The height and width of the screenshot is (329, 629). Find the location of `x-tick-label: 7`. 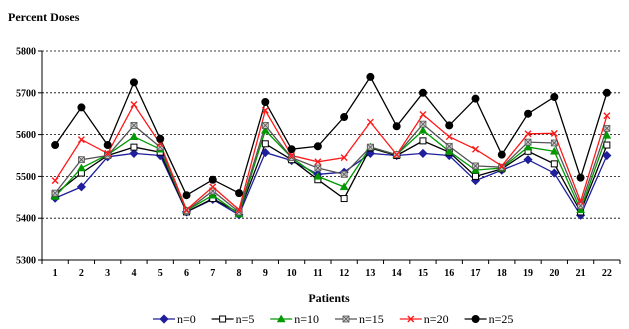

x-tick-label: 7 is located at coordinates (212, 273).